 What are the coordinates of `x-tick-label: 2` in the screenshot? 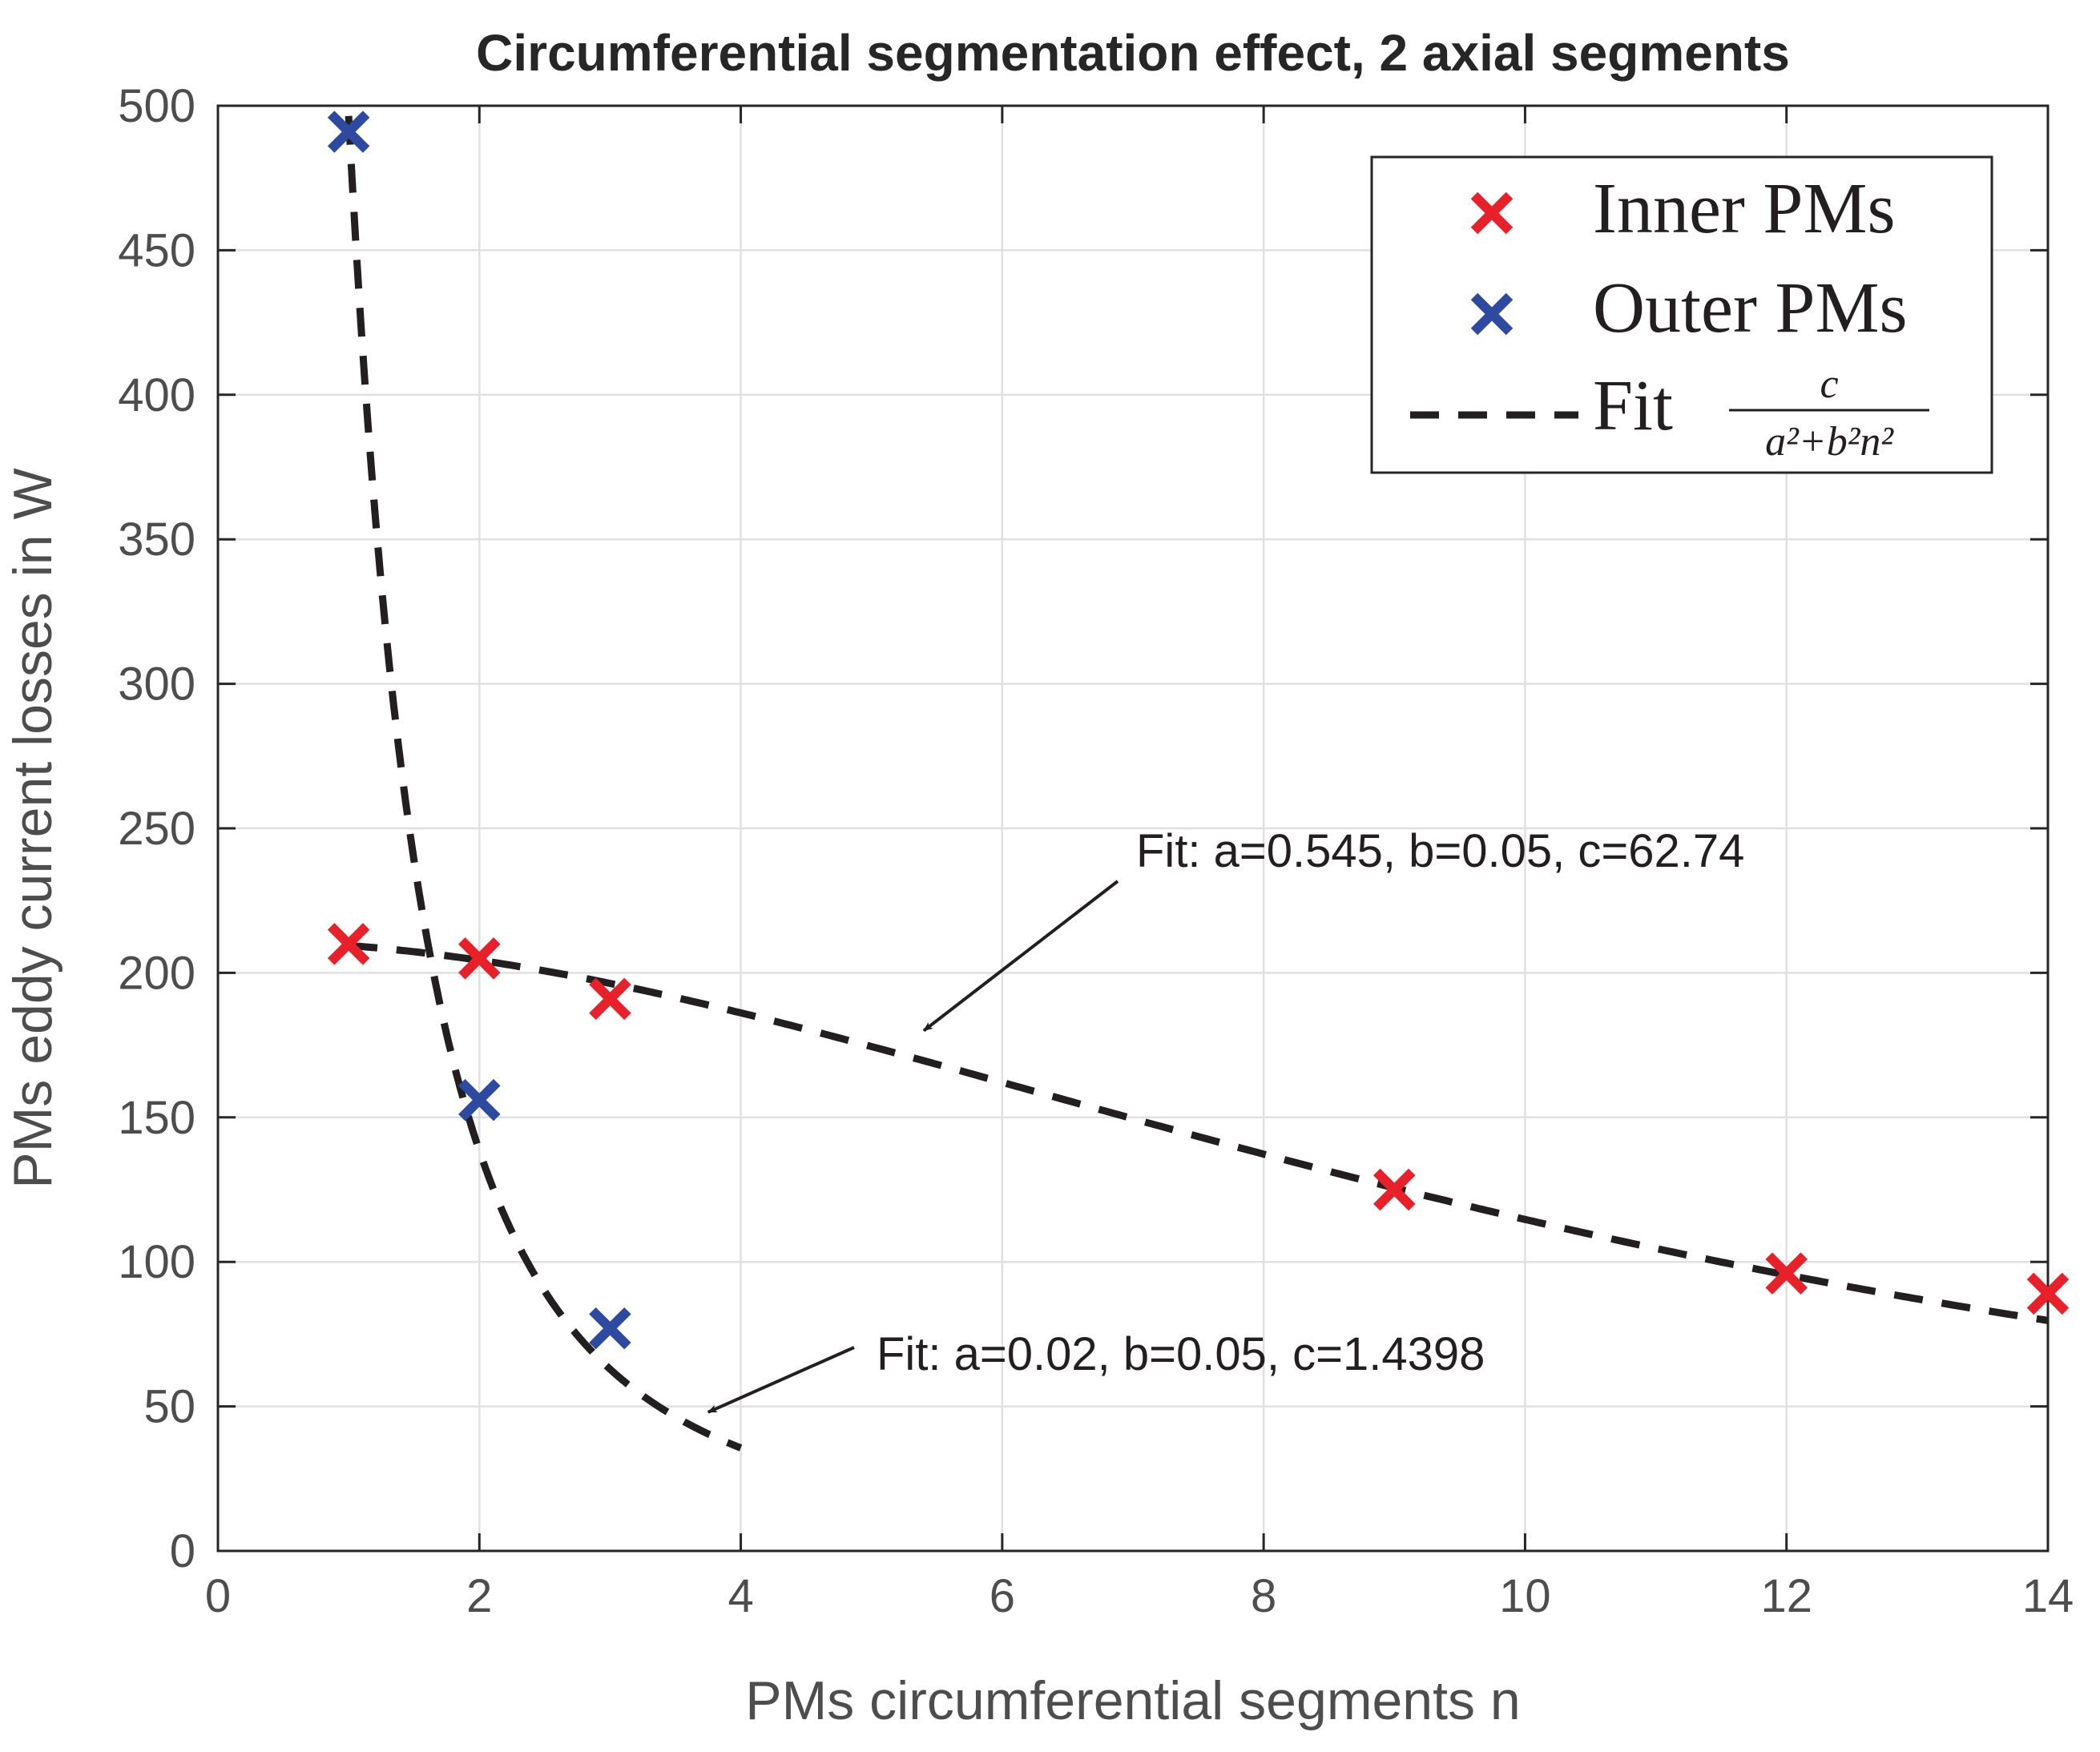 It's located at (479, 1596).